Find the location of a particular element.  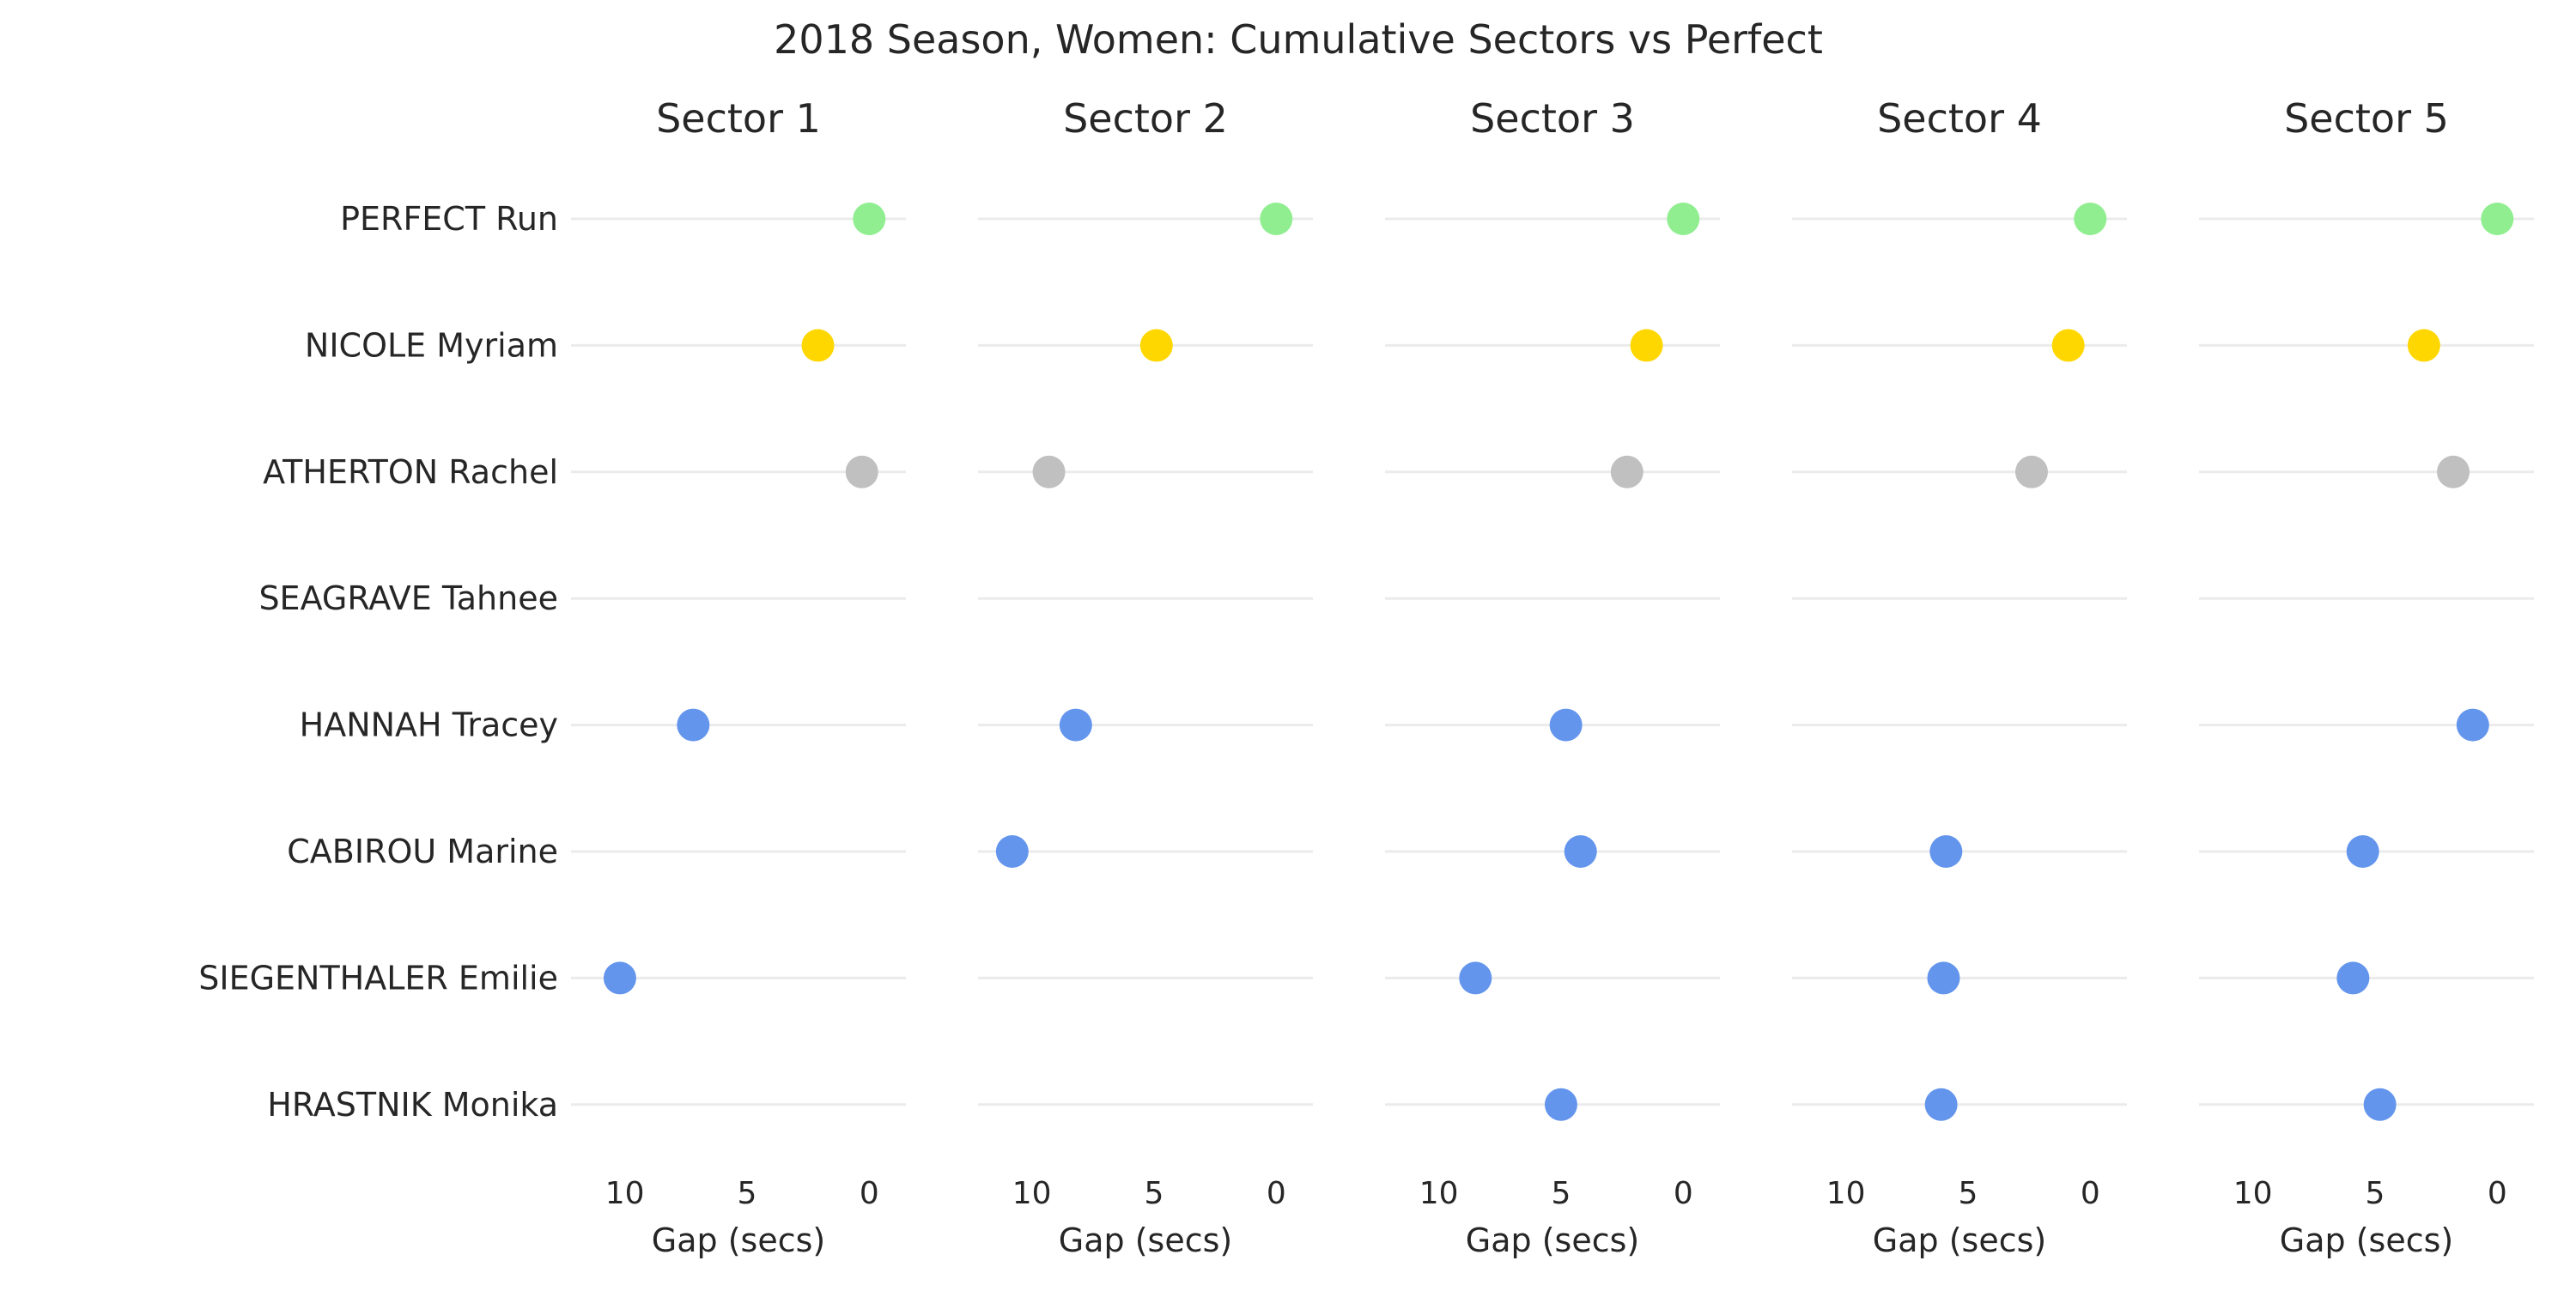

panel-title: Sector 1 is located at coordinates (738, 119).